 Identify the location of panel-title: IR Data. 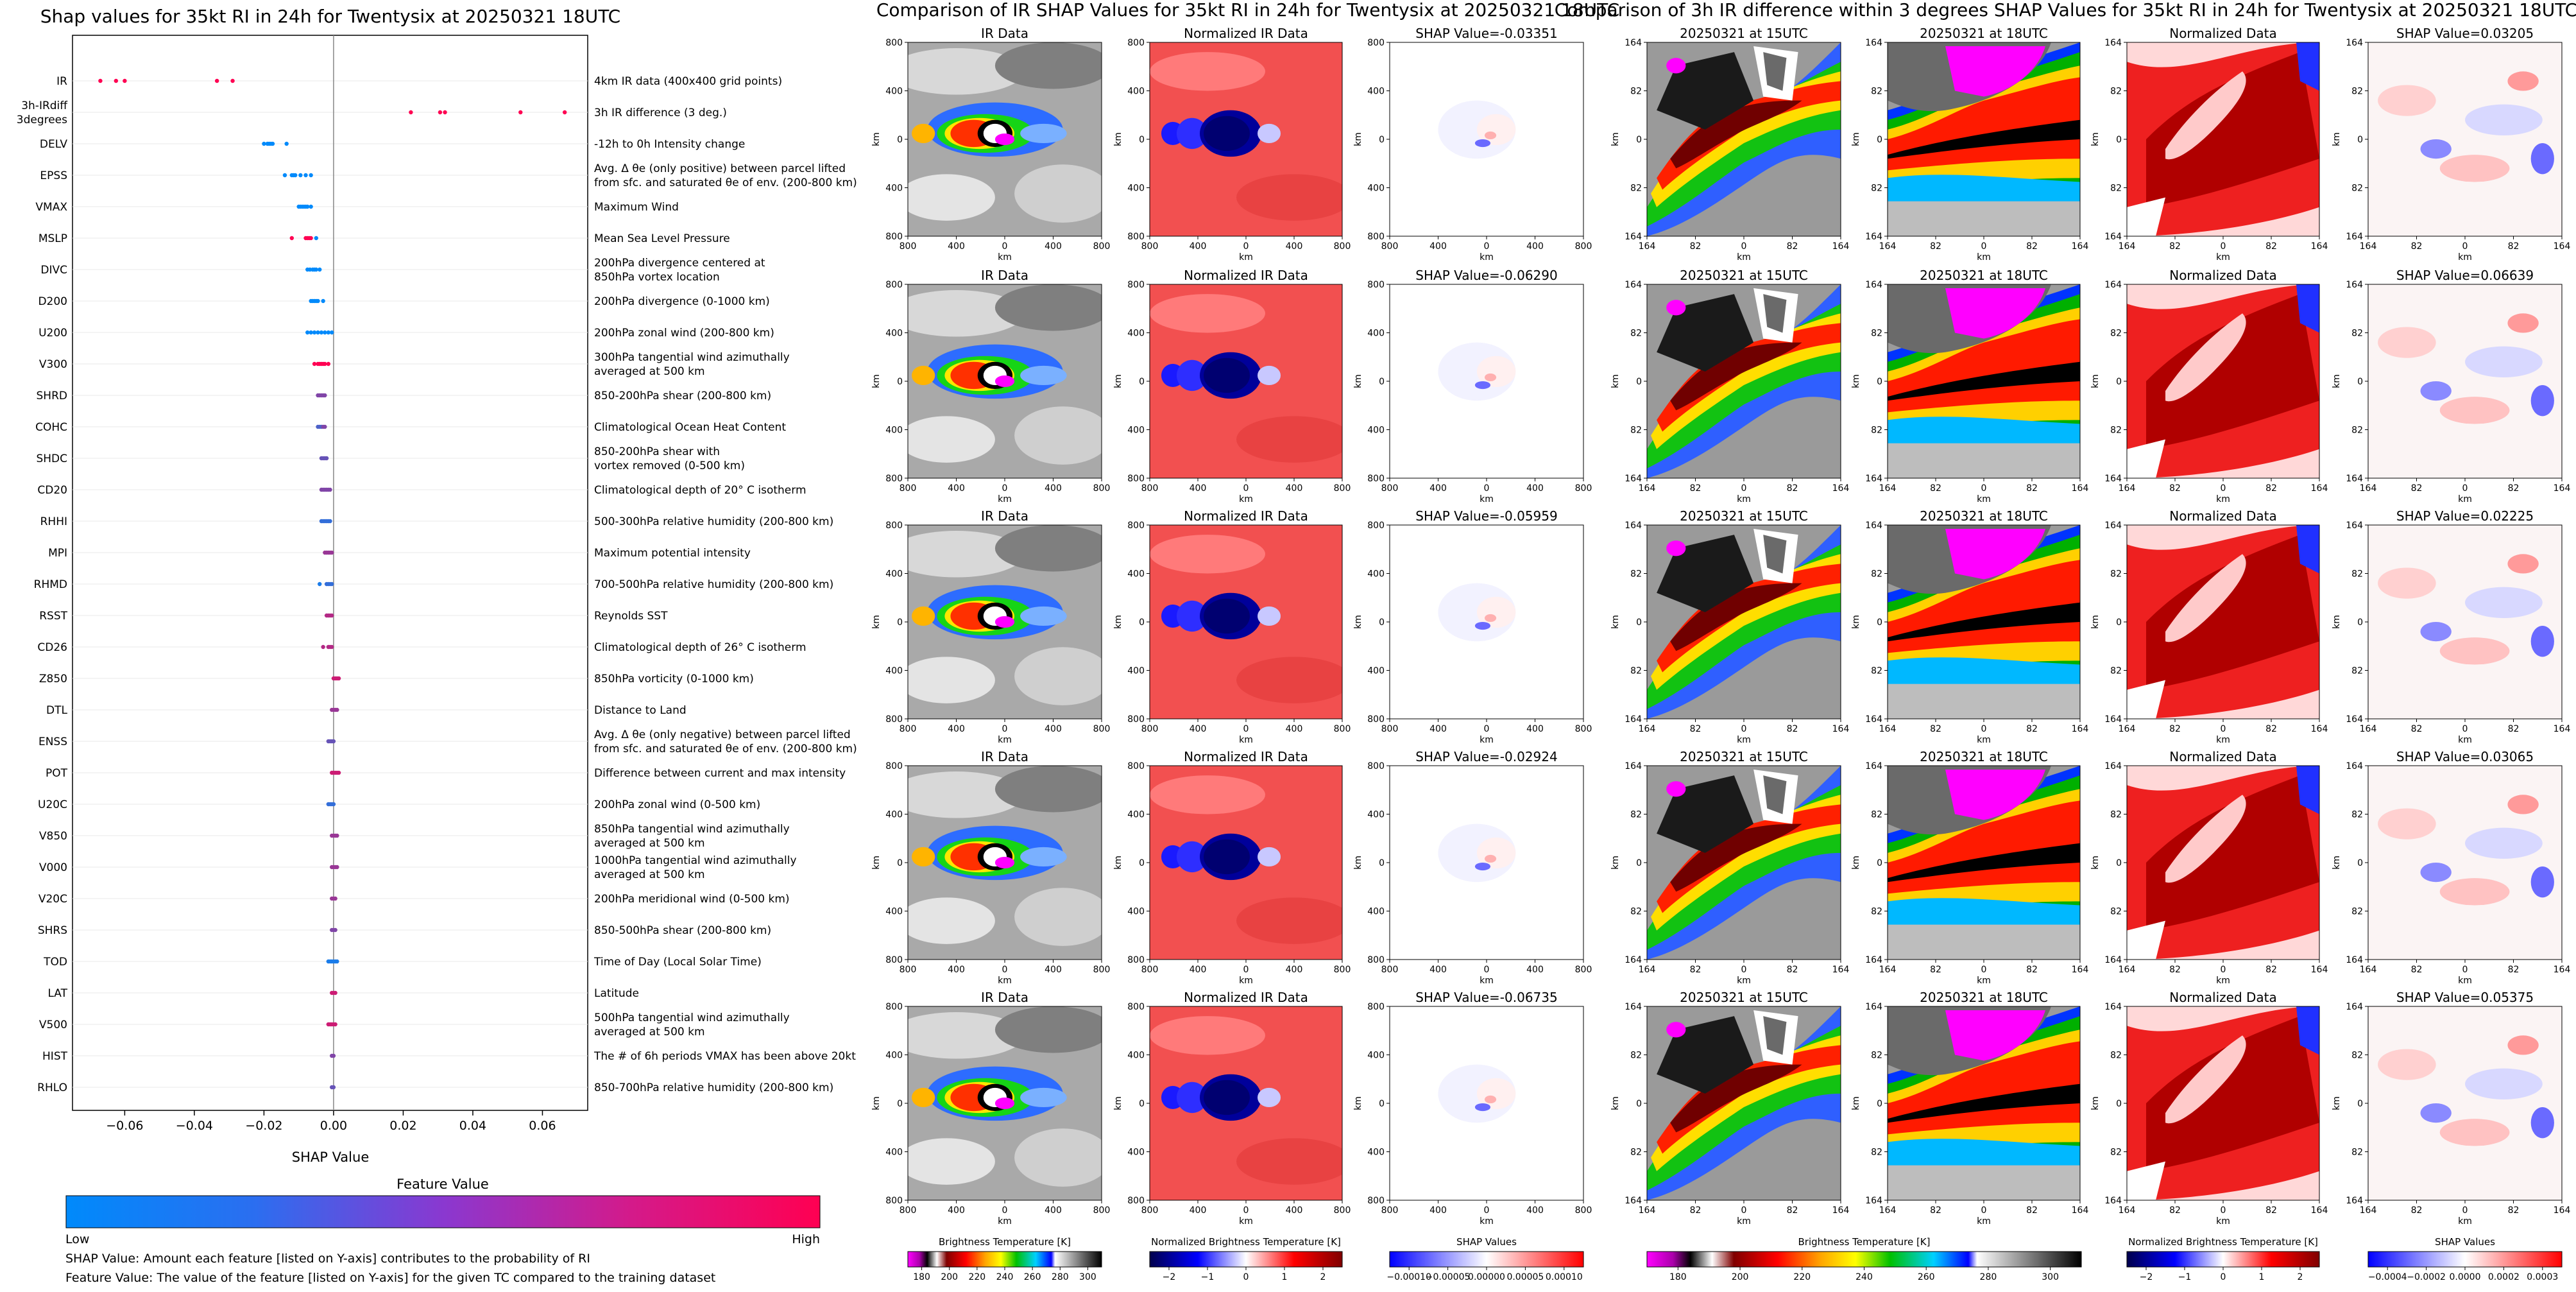
(1005, 757).